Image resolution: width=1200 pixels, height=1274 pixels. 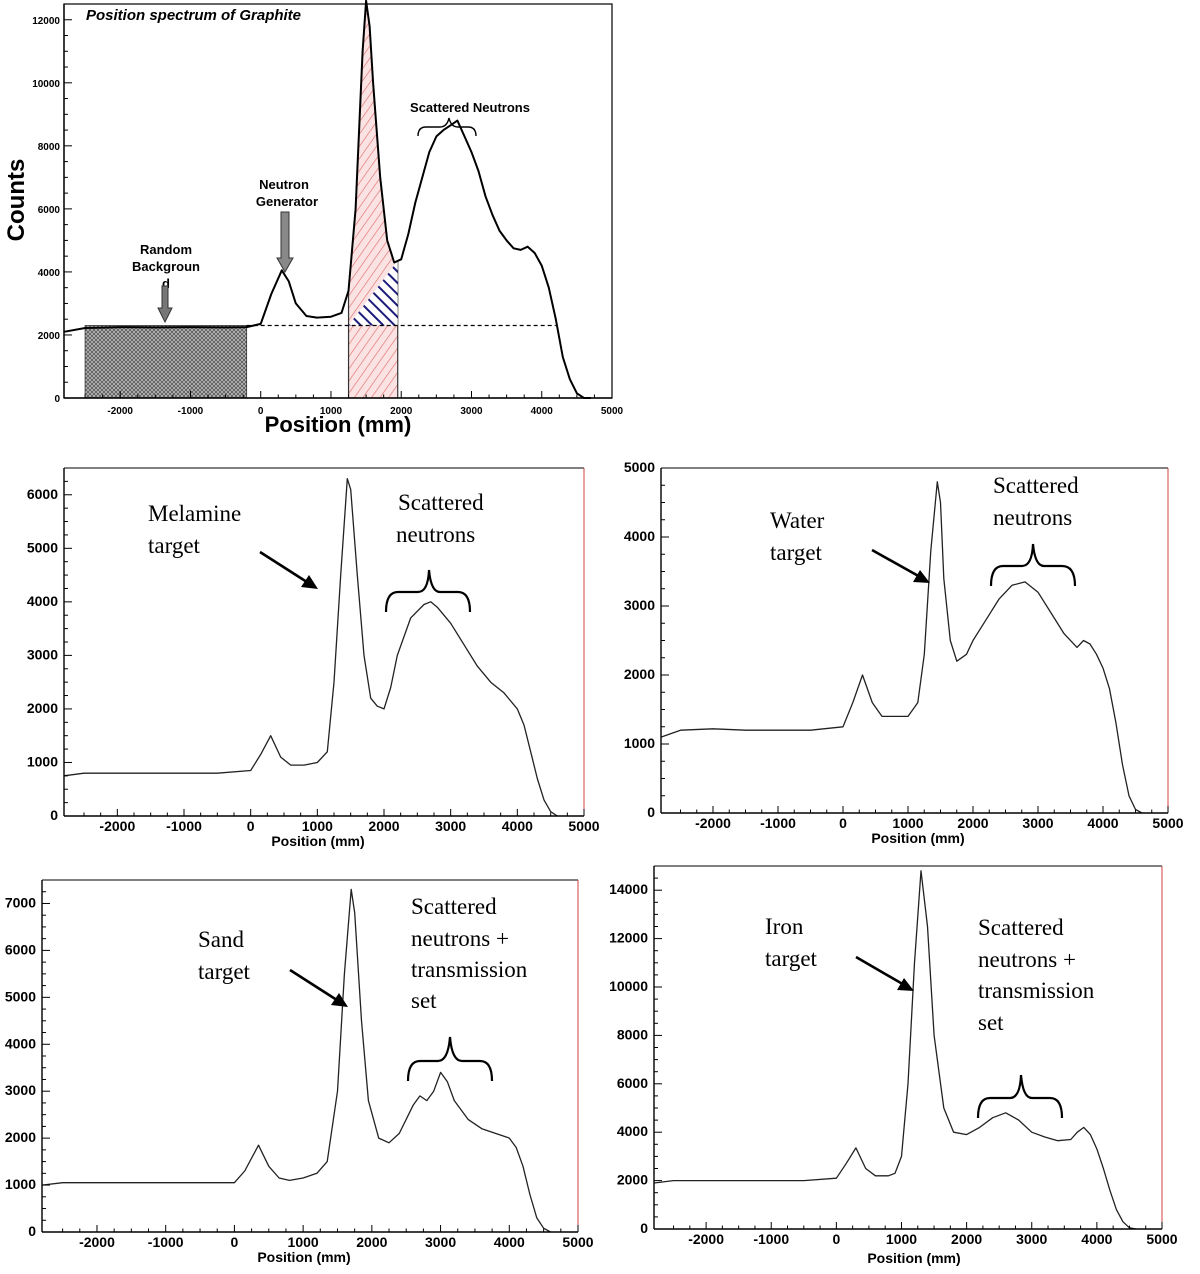 What do you see at coordinates (469, 969) in the screenshot?
I see `sand-scattered-label-line3: transmission` at bounding box center [469, 969].